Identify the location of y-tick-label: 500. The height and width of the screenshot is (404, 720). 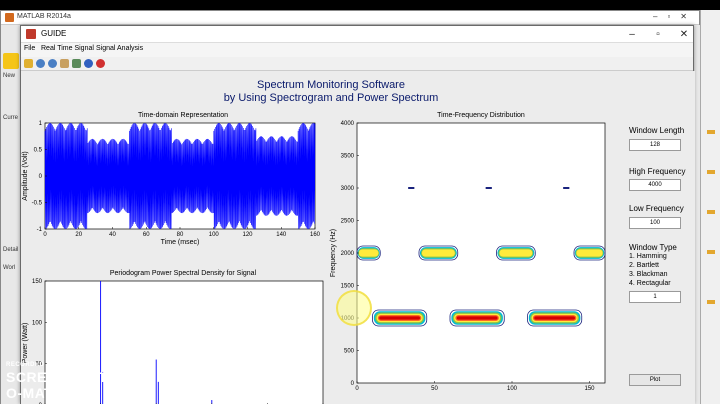
(349, 352).